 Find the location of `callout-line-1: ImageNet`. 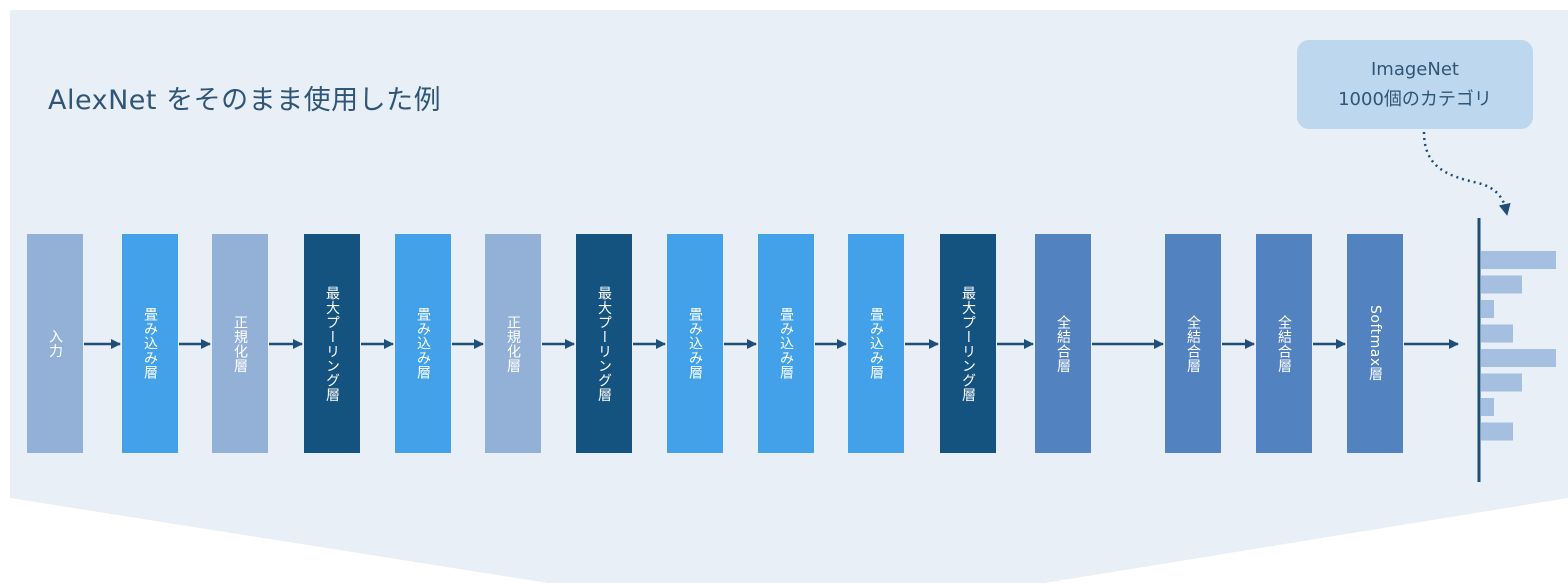

callout-line-1: ImageNet is located at coordinates (1415, 69).